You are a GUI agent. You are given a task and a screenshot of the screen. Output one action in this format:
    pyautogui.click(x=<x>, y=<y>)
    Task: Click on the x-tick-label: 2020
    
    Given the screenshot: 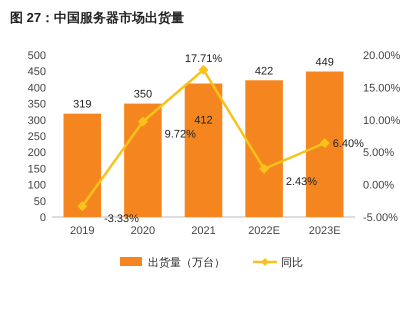 What is the action you would take?
    pyautogui.click(x=143, y=231)
    